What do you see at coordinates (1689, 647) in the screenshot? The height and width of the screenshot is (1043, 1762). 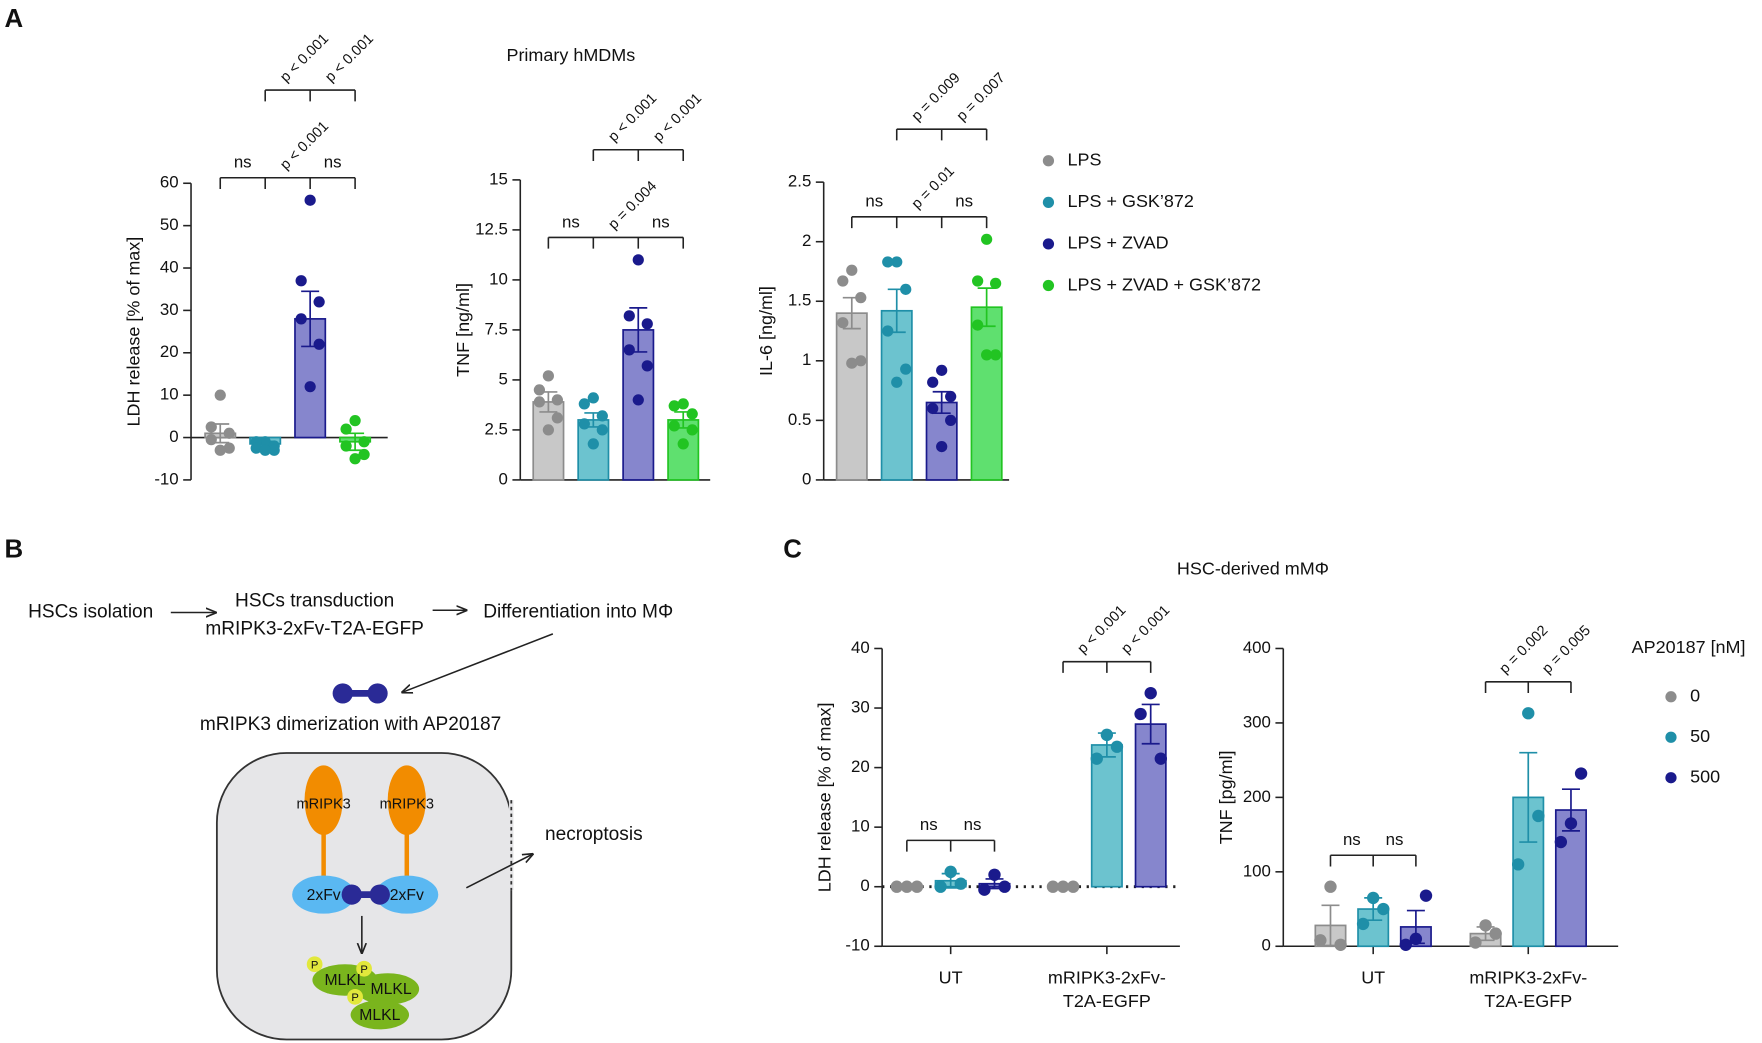 I see `legend-title: AP20187 [nM]` at bounding box center [1689, 647].